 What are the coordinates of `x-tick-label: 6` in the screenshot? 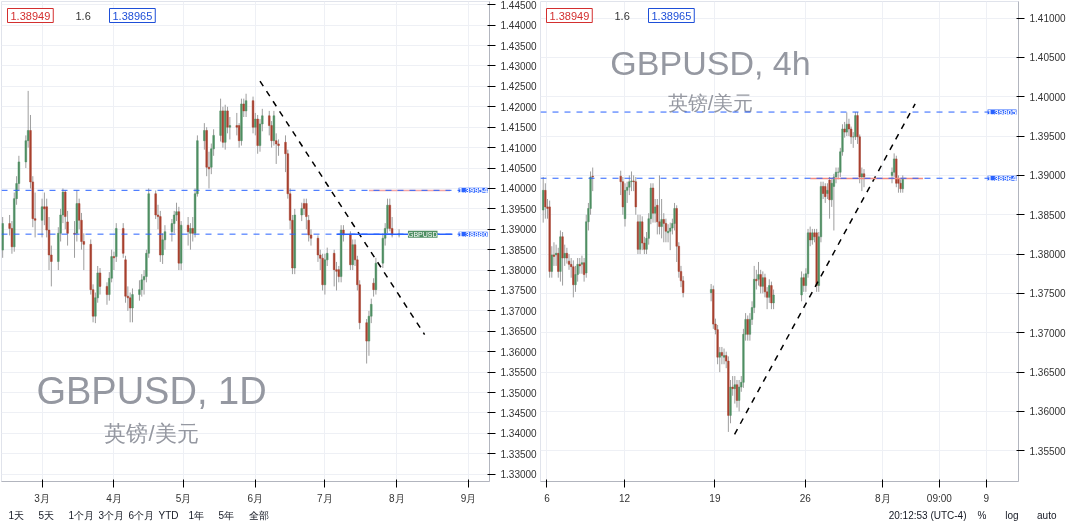 It's located at (547, 498).